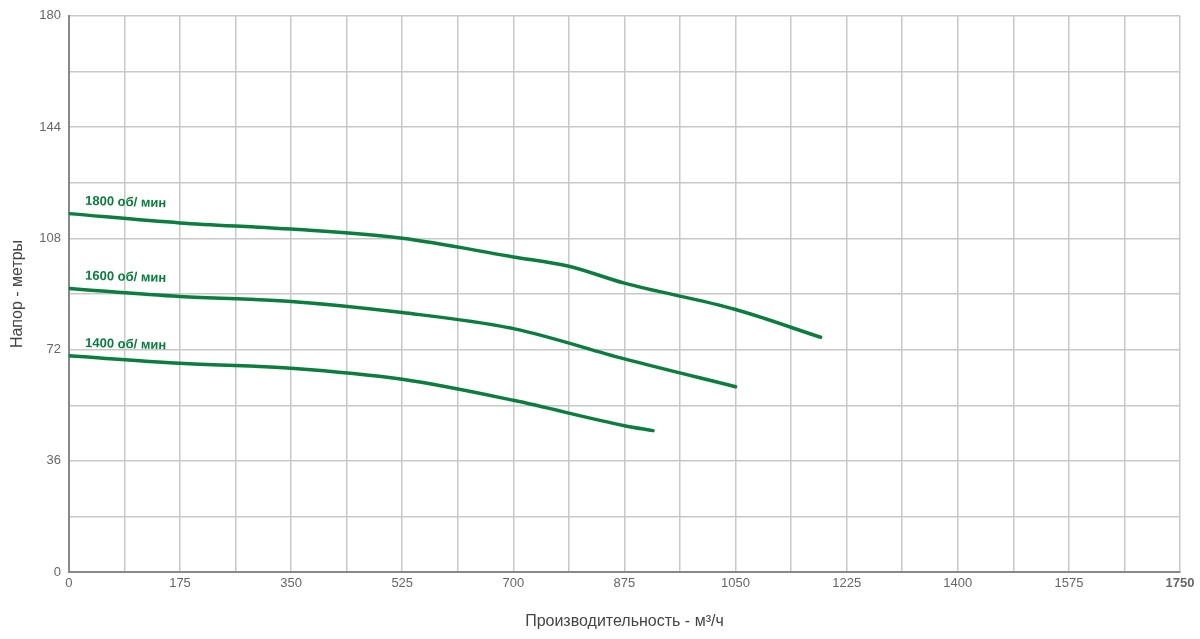  Describe the element at coordinates (1069, 582) in the screenshot. I see `x-tick-label: 1575` at that location.